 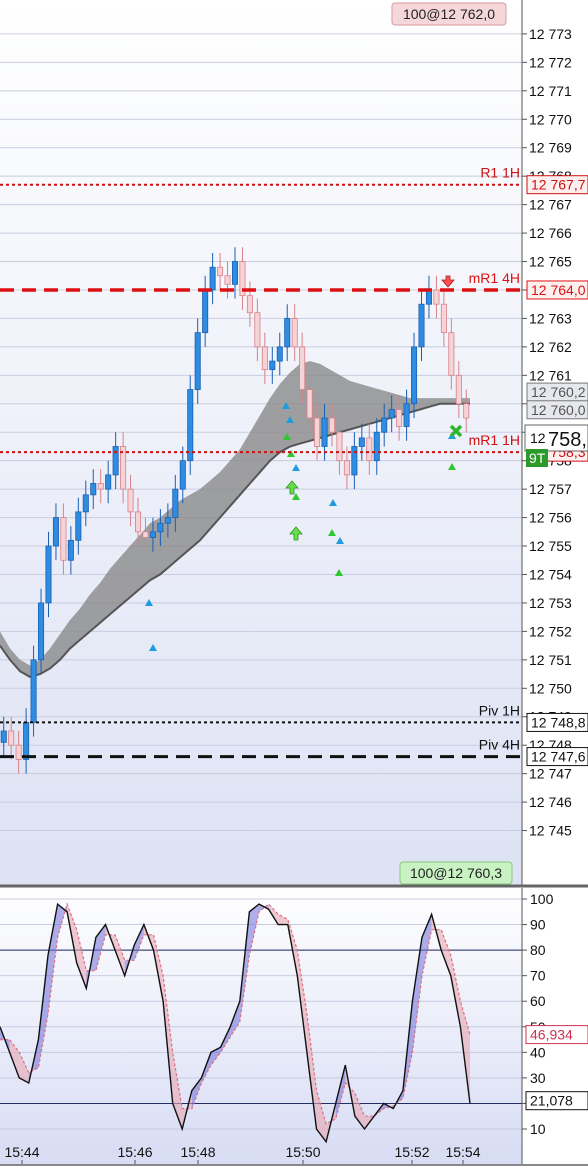 I want to click on level-value-text: 12 748,8, so click(x=558, y=722).